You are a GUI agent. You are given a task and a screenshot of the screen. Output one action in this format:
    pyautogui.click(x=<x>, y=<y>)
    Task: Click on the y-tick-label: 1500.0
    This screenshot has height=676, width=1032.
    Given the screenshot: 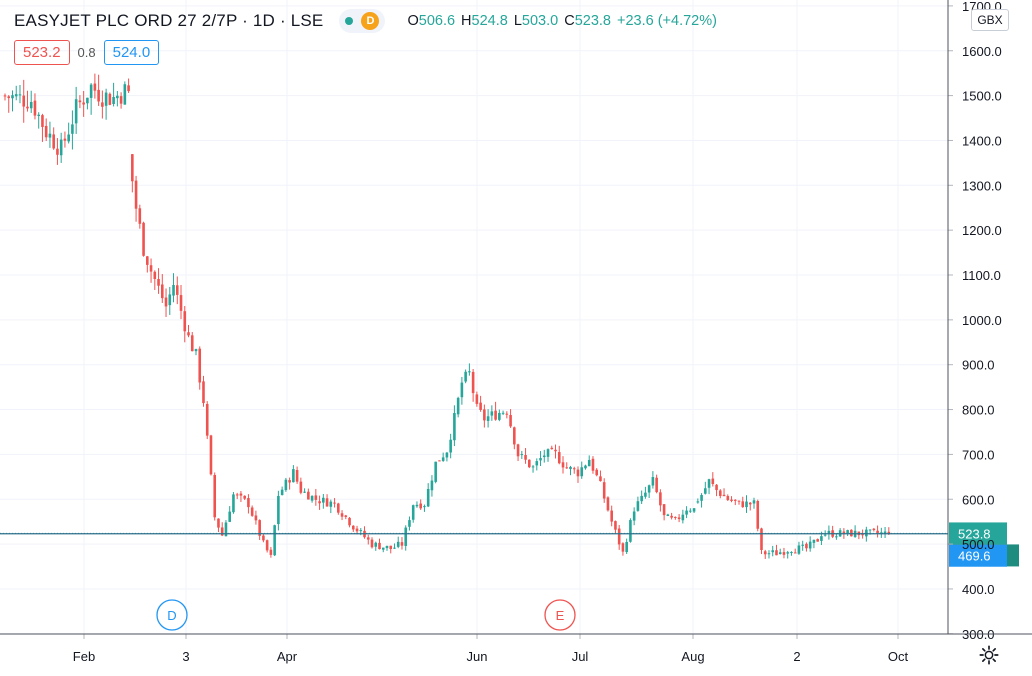 What is the action you would take?
    pyautogui.click(x=982, y=96)
    